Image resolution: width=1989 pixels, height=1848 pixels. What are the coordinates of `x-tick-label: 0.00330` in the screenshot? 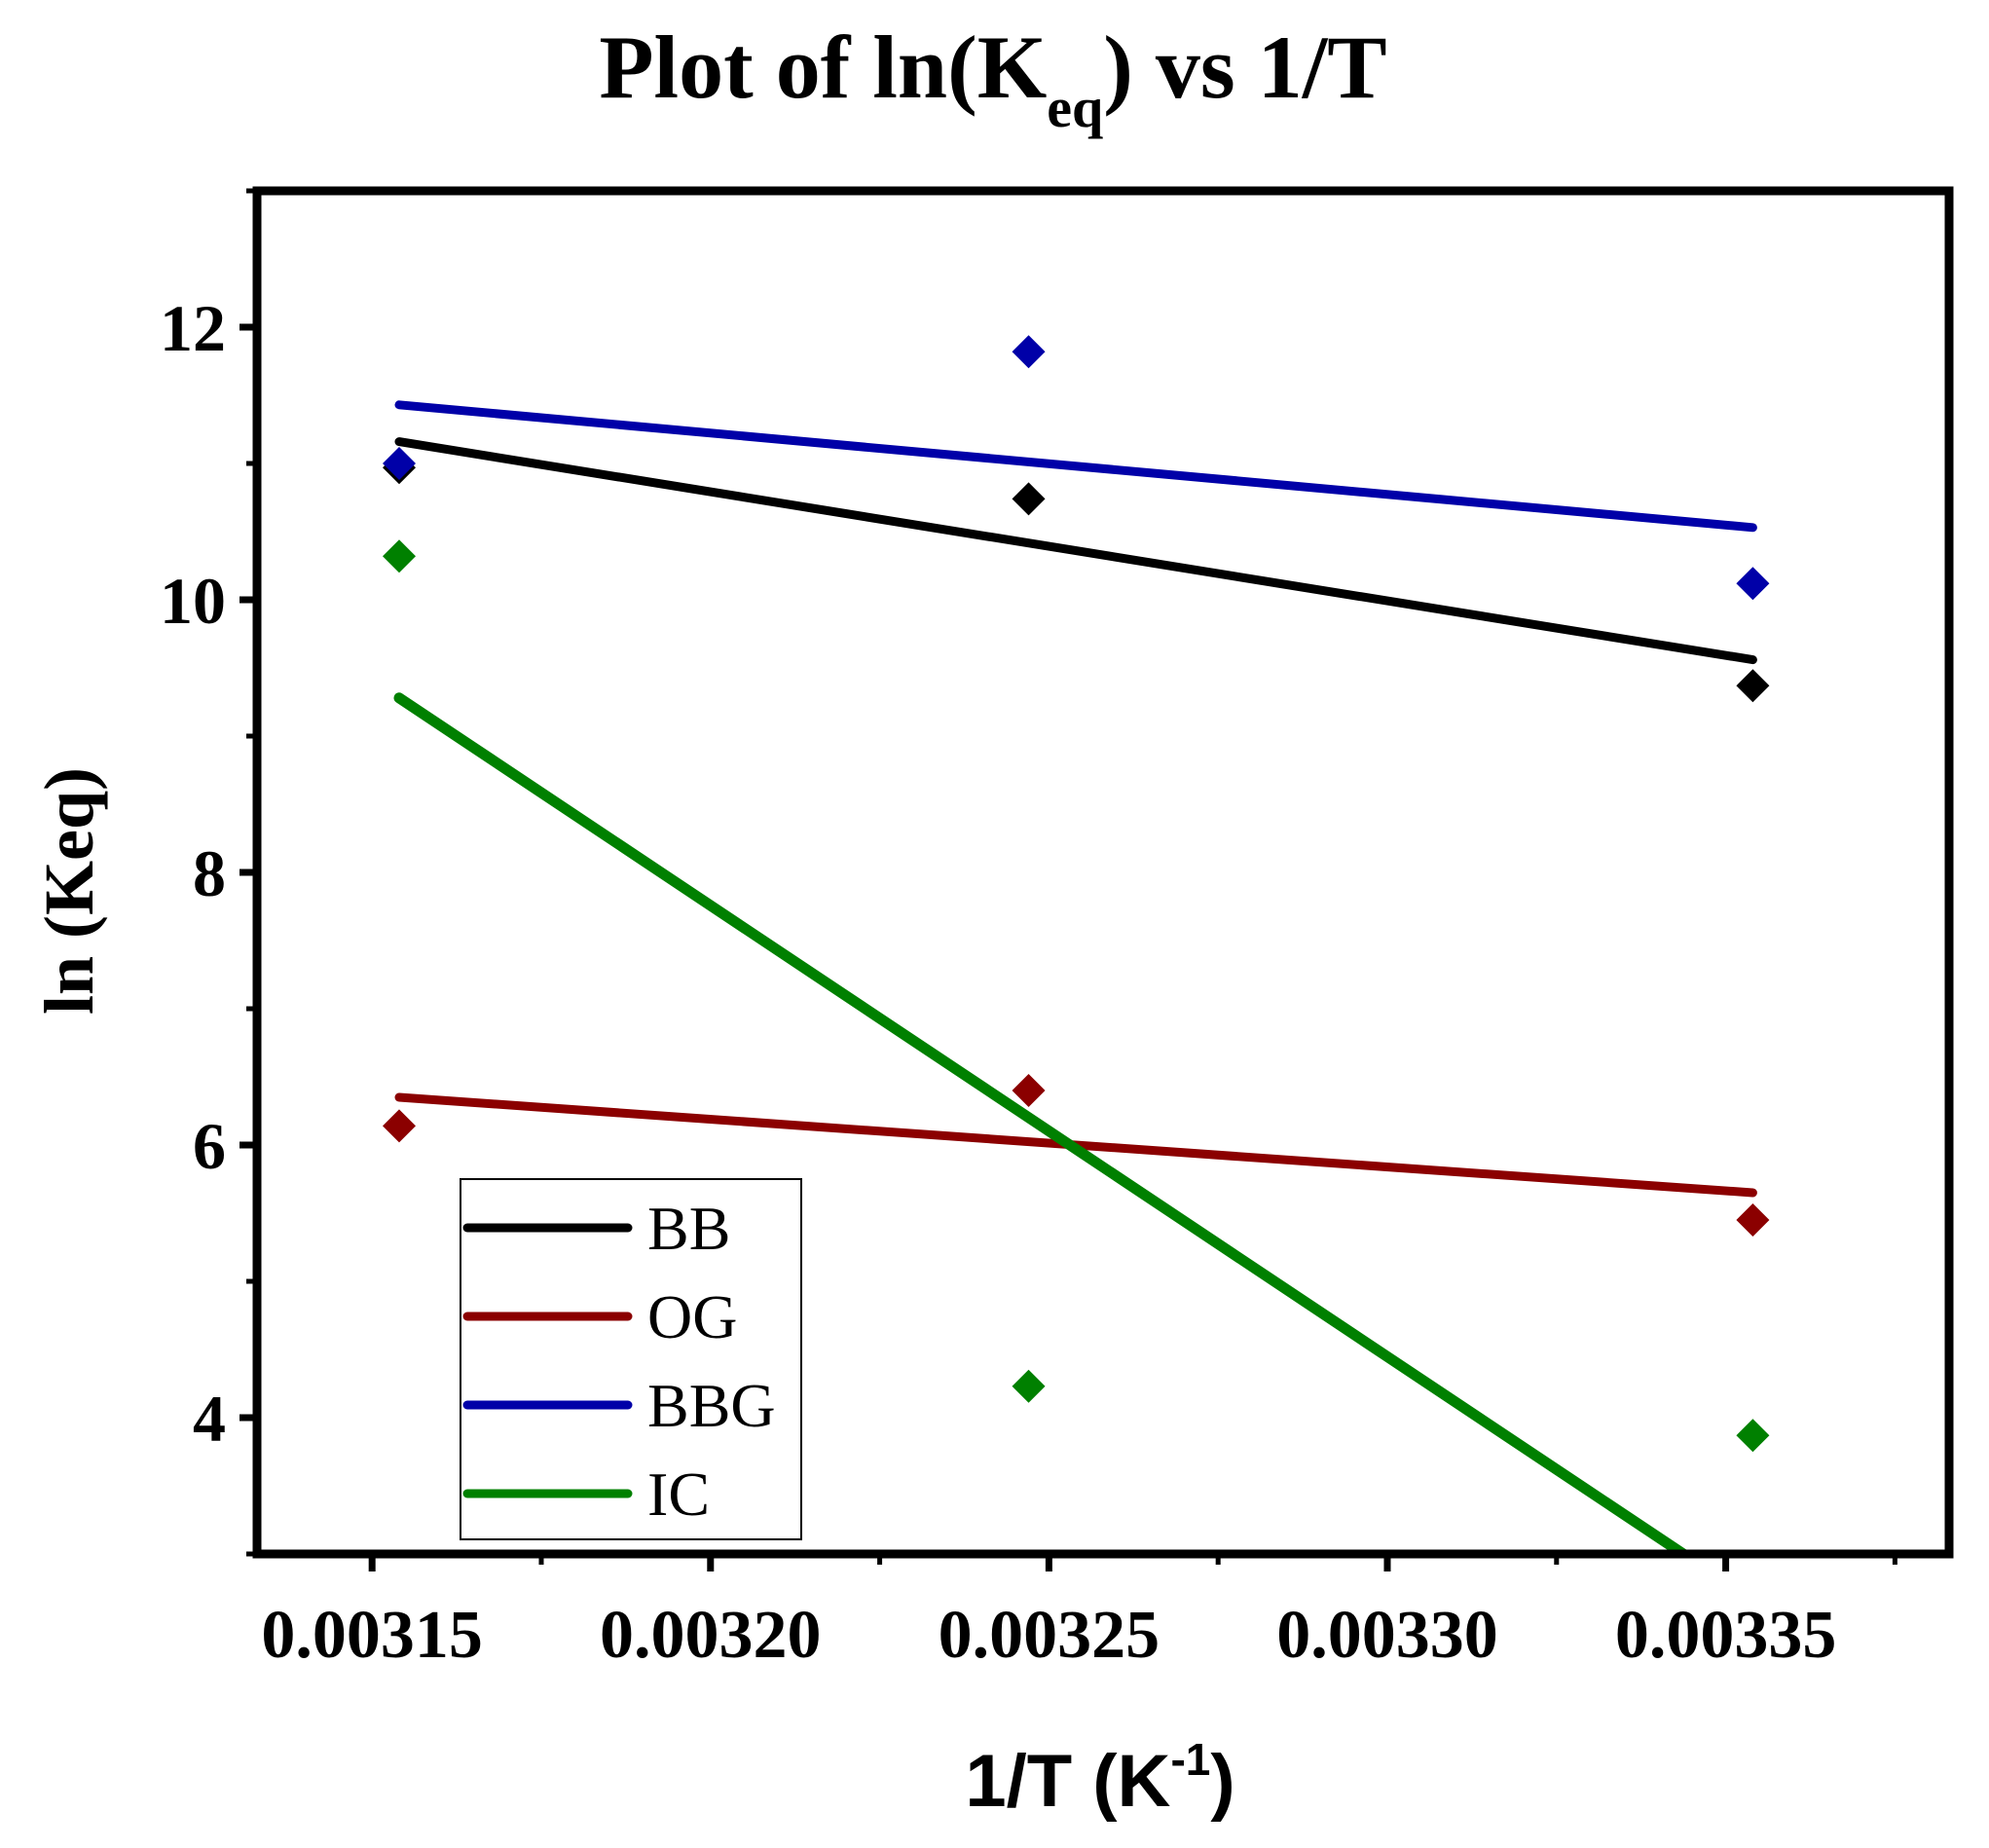 It's located at (1387, 1635).